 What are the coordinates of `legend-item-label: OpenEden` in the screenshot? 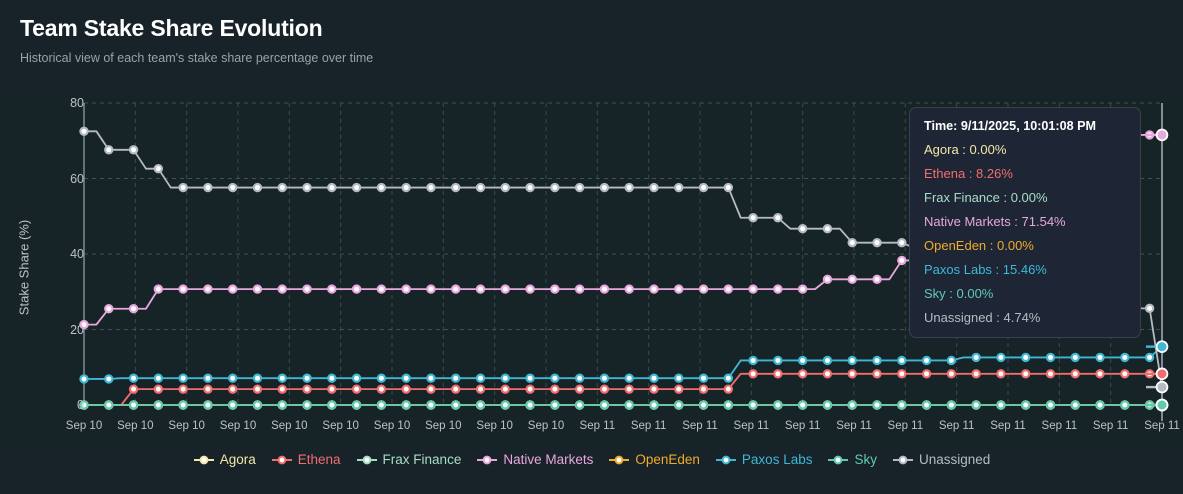 It's located at (667, 459).